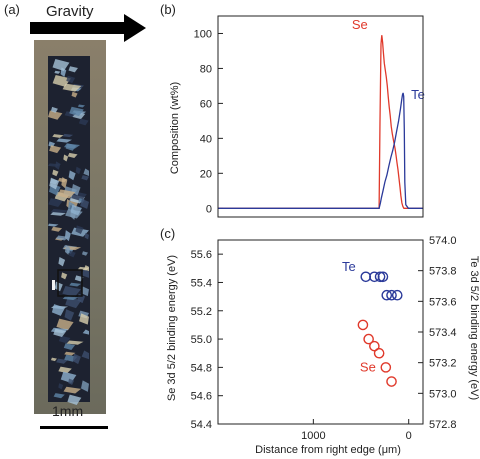 Image resolution: width=480 pixels, height=459 pixels. What do you see at coordinates (320, 150) in the screenshot?
I see `series-line-te` at bounding box center [320, 150].